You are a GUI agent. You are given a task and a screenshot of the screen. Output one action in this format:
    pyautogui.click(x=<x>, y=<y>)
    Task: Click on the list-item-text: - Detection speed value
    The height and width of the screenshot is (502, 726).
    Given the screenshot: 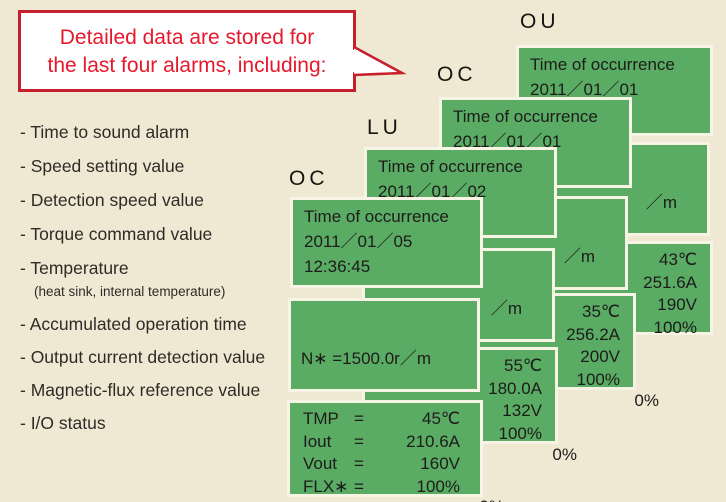 What is the action you would take?
    pyautogui.click(x=112, y=200)
    